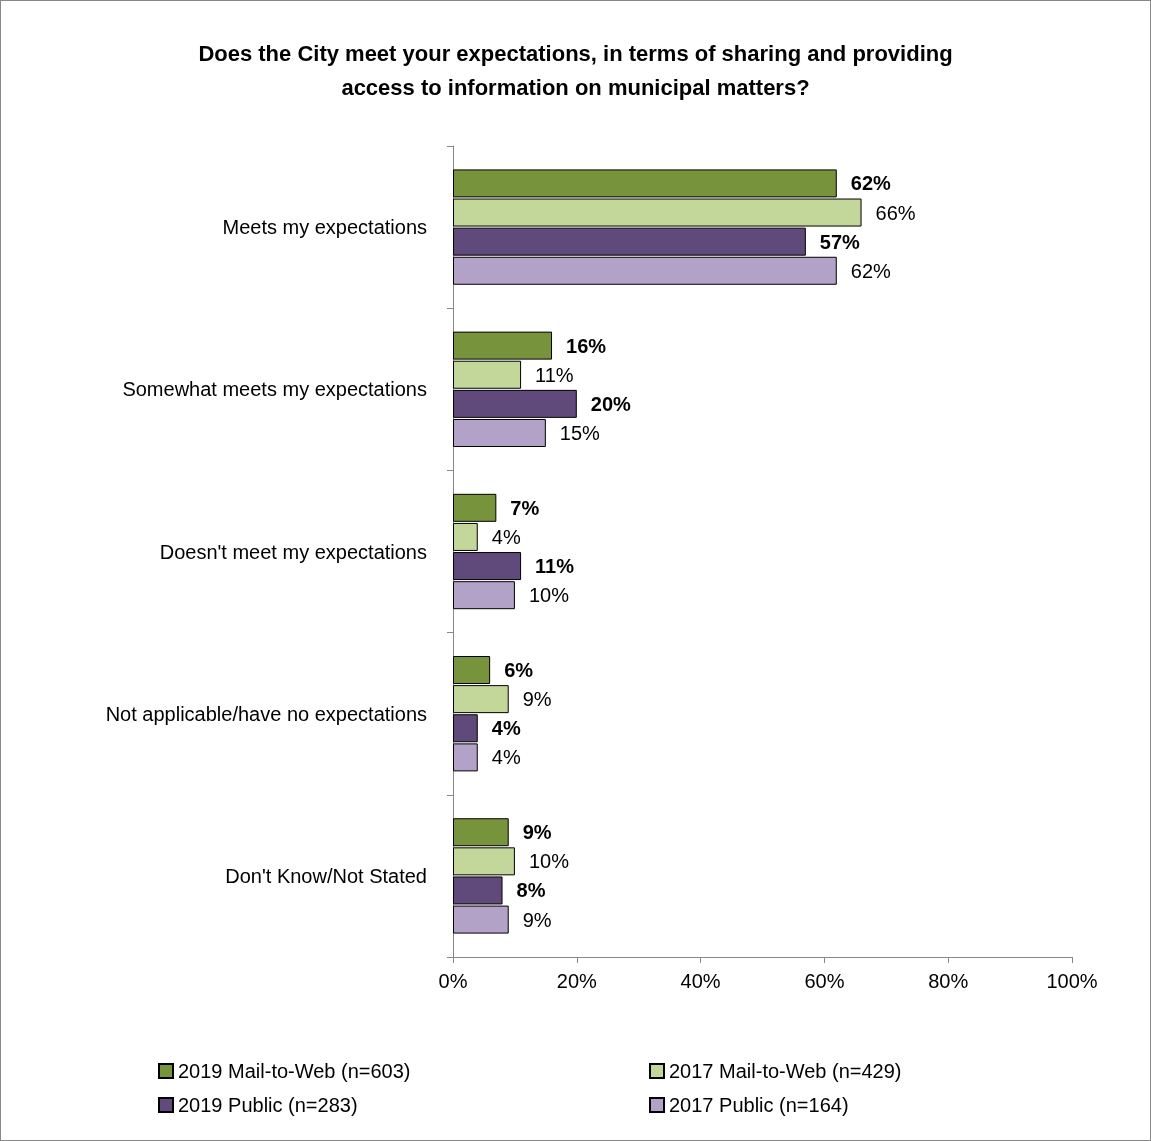 This screenshot has height=1141, width=1151. I want to click on data-label: 16%, so click(586, 345).